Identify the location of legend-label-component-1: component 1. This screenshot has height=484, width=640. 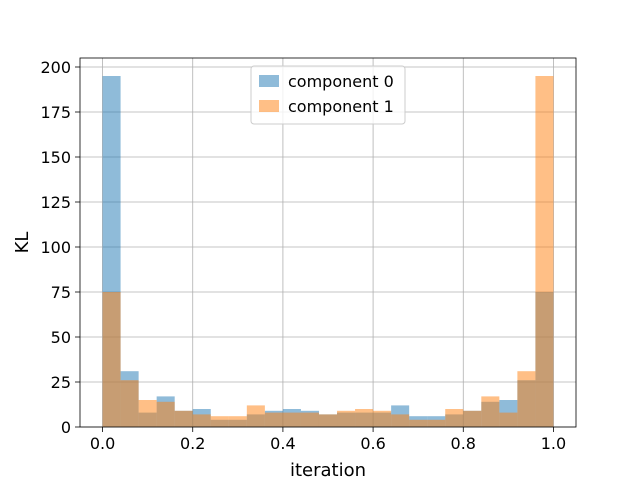
(341, 106).